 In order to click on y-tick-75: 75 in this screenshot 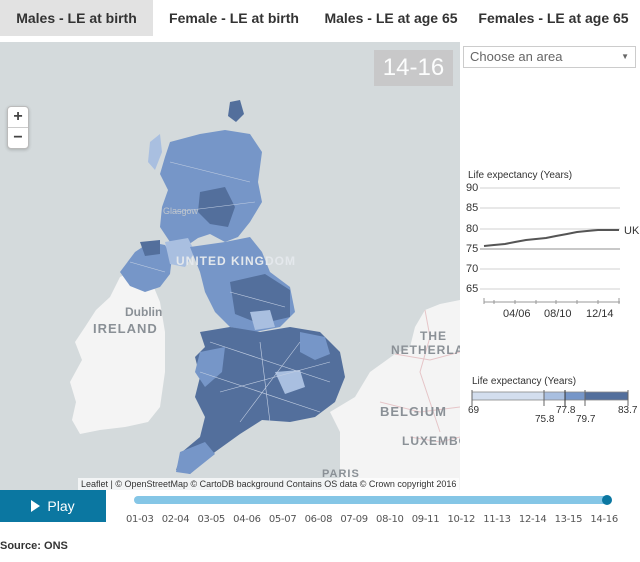, I will do `click(472, 249)`.